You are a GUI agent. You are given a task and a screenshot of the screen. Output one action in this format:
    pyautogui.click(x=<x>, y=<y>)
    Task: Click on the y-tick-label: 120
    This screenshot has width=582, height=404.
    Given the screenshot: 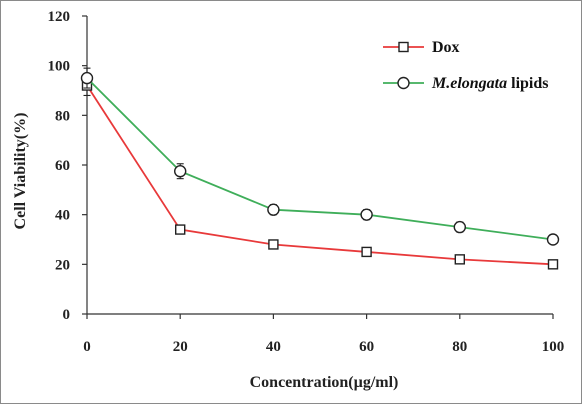 What is the action you would take?
    pyautogui.click(x=59, y=17)
    